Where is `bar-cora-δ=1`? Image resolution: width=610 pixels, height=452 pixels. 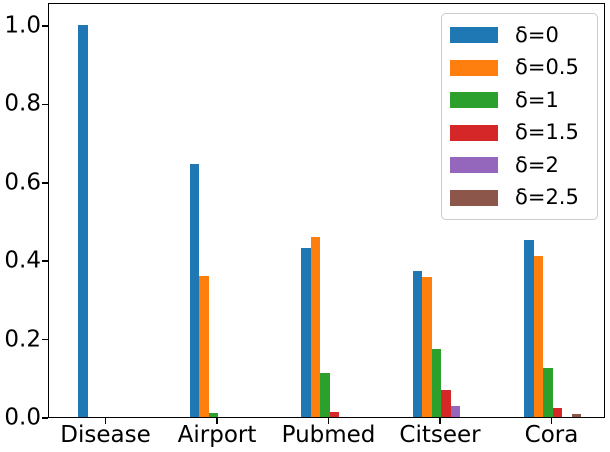 bar-cora-δ=1 is located at coordinates (548, 392).